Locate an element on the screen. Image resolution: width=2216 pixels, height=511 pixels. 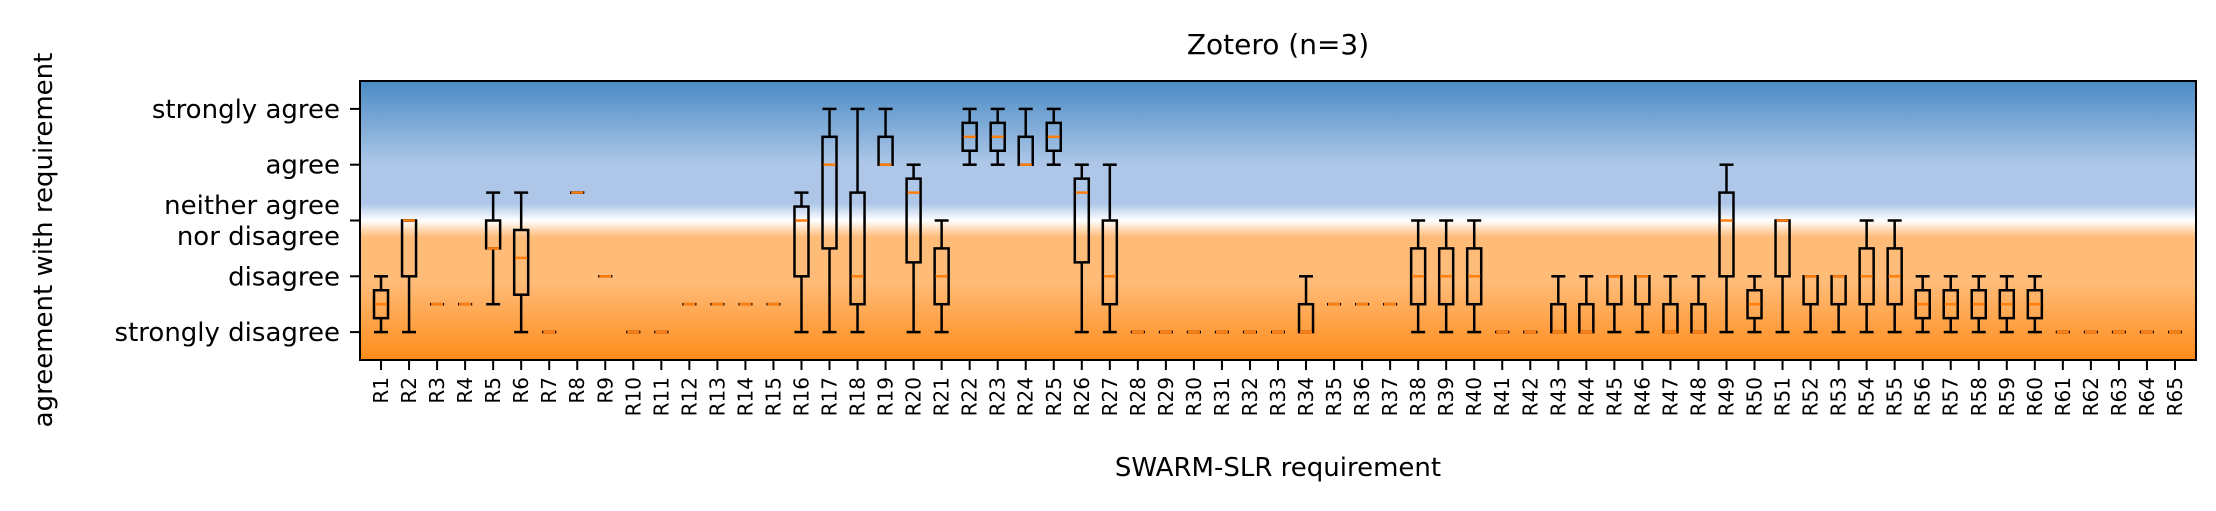
box-R48 is located at coordinates (1698, 304).